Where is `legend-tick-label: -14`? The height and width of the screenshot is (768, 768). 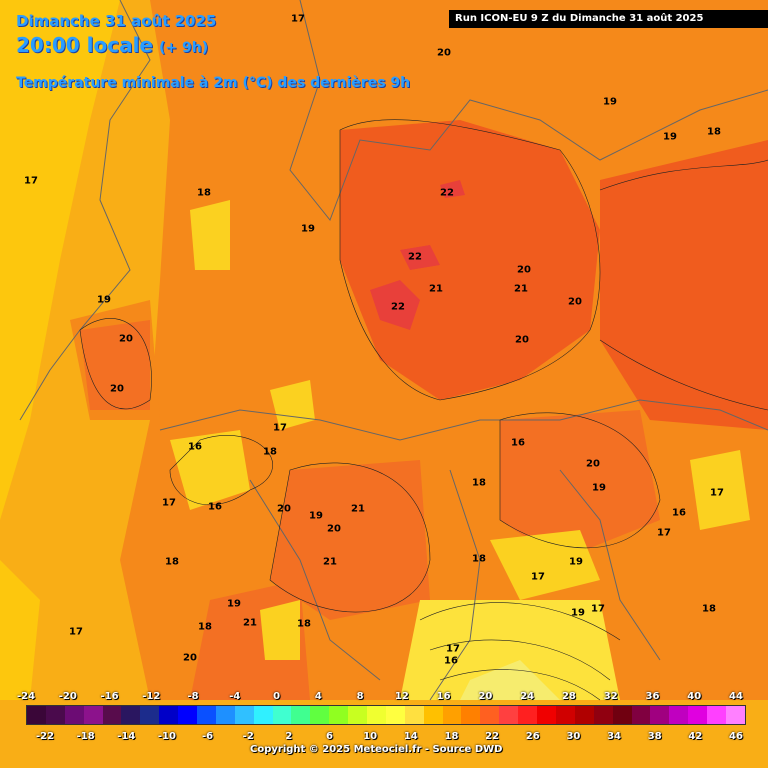
legend-tick-label: -14 is located at coordinates (126, 736).